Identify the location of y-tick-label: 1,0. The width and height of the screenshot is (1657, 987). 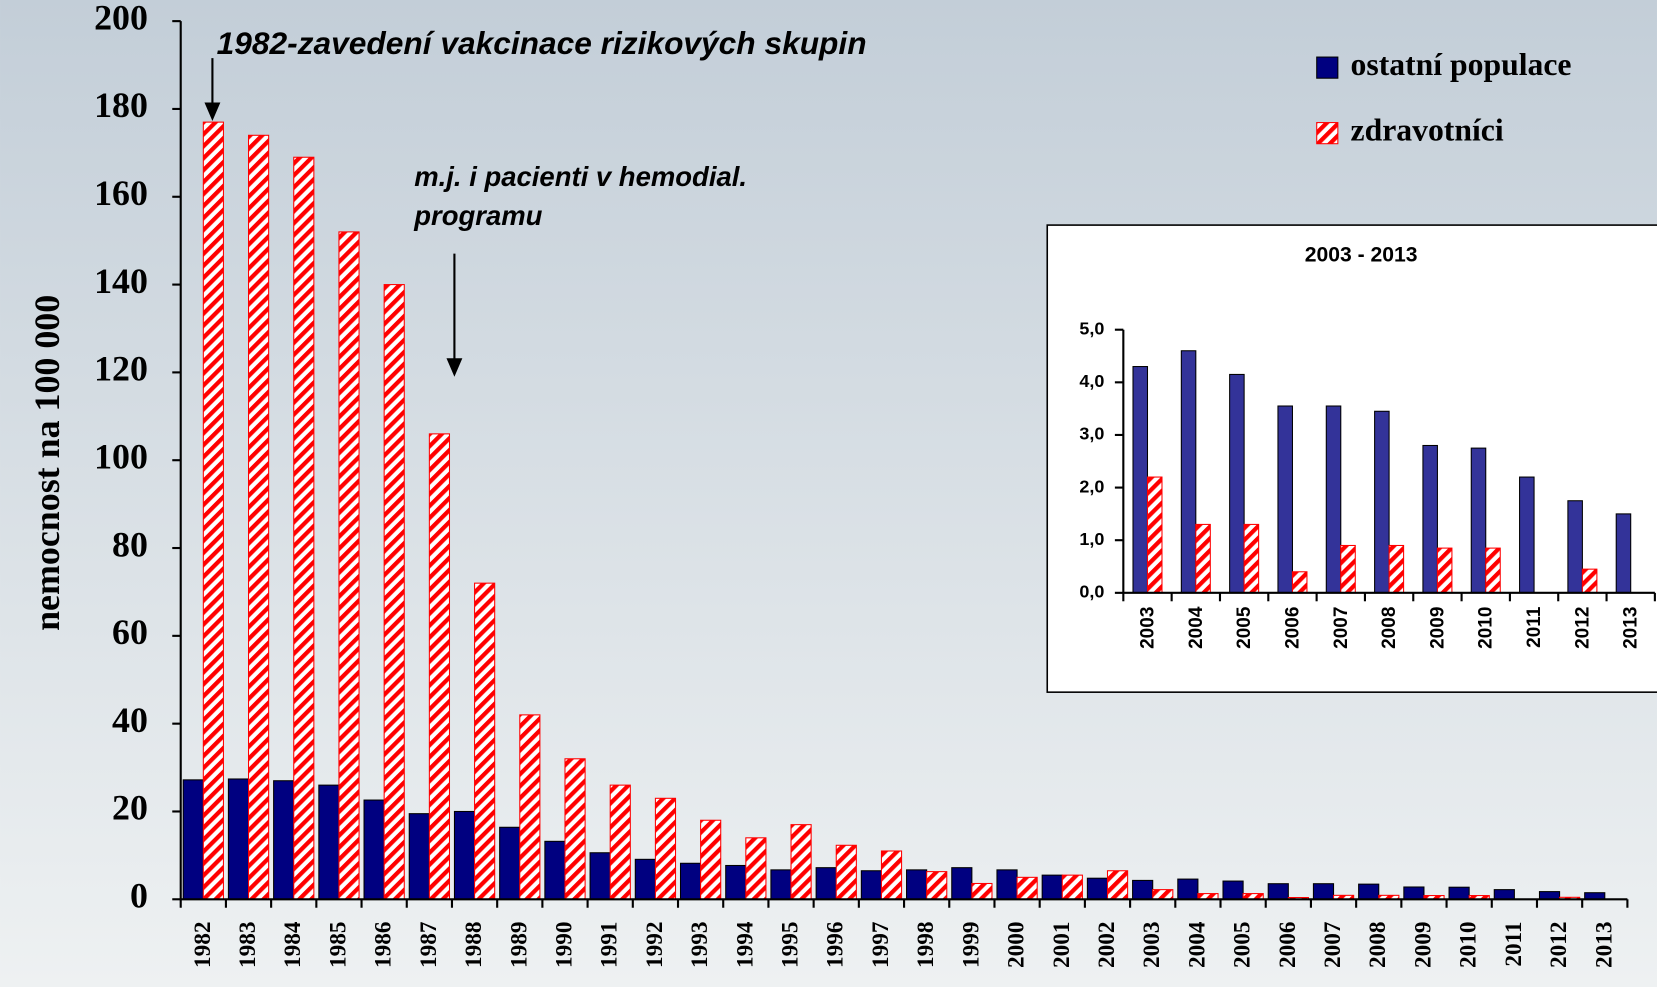
(1091, 539).